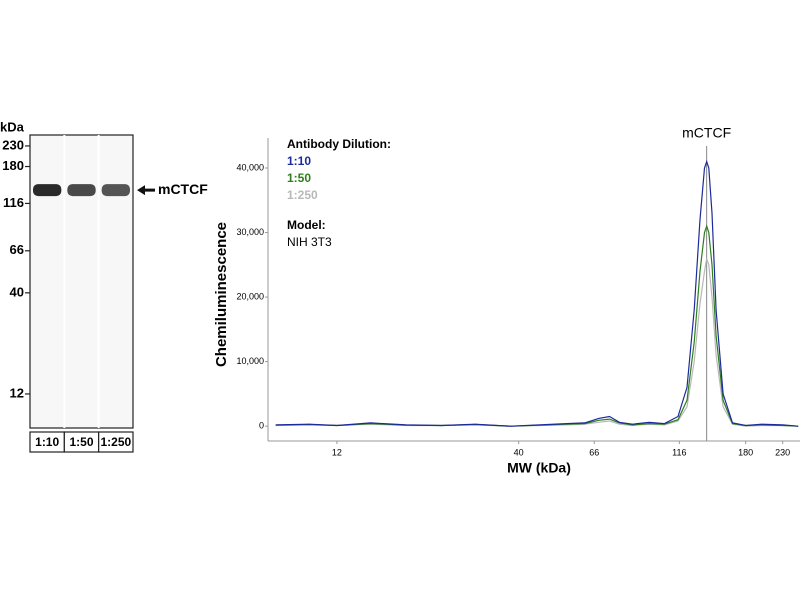 This screenshot has height=605, width=800. What do you see at coordinates (13, 144) in the screenshot?
I see `y-tick-label: 230` at bounding box center [13, 144].